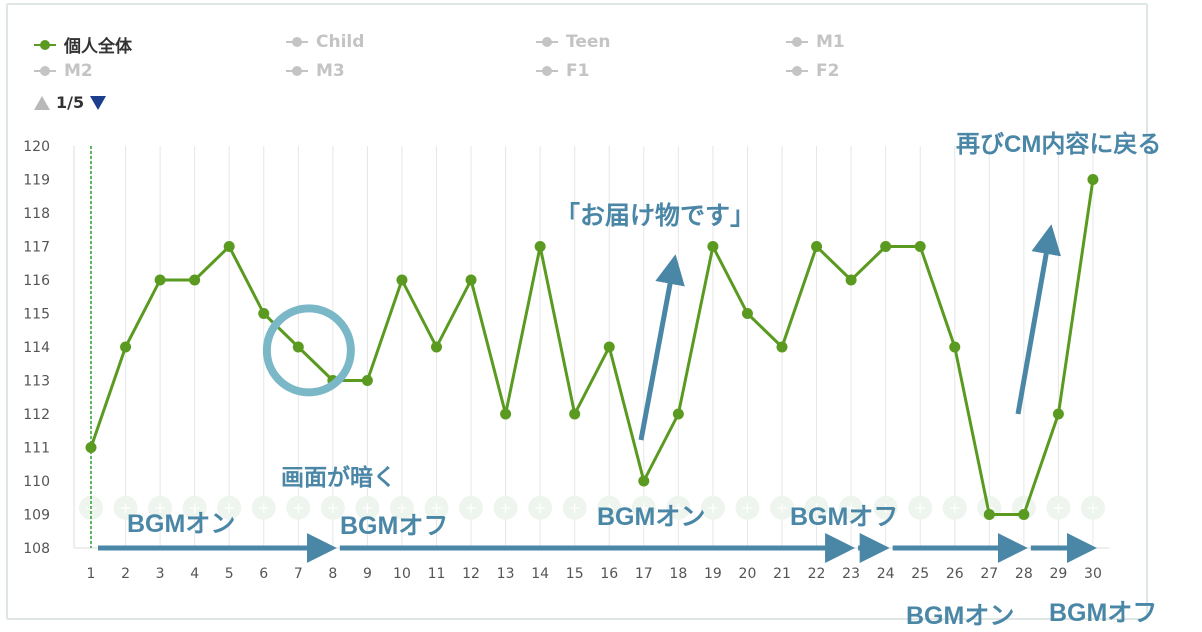 The image size is (1202, 632). What do you see at coordinates (325, 42) in the screenshot?
I see `legend-item-child: Child` at bounding box center [325, 42].